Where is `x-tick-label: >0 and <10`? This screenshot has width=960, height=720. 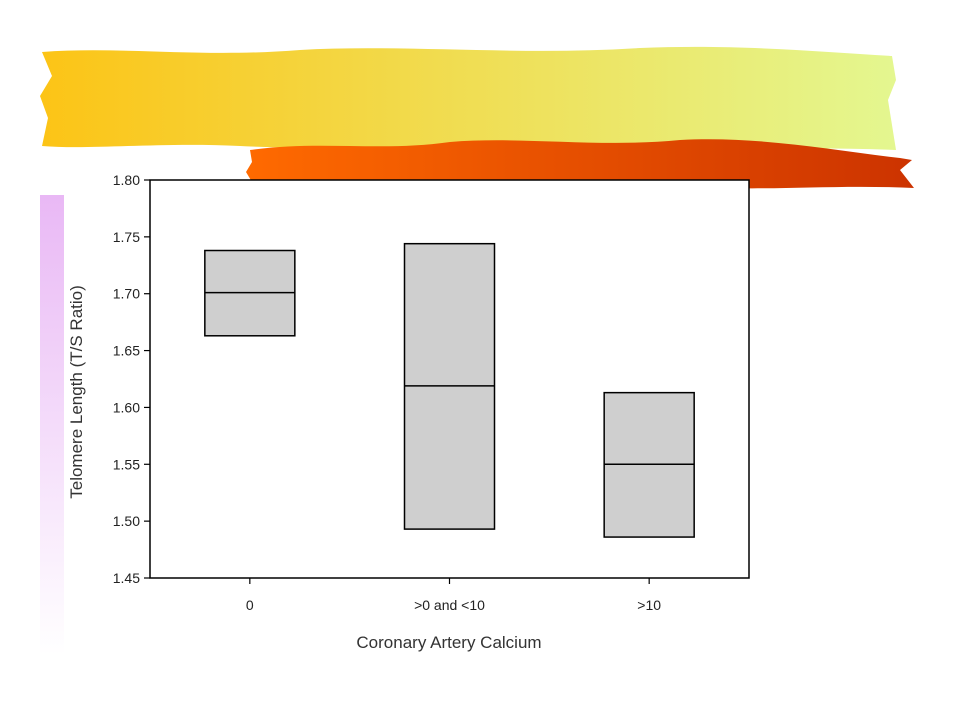 x-tick-label: >0 and <10 is located at coordinates (449, 605).